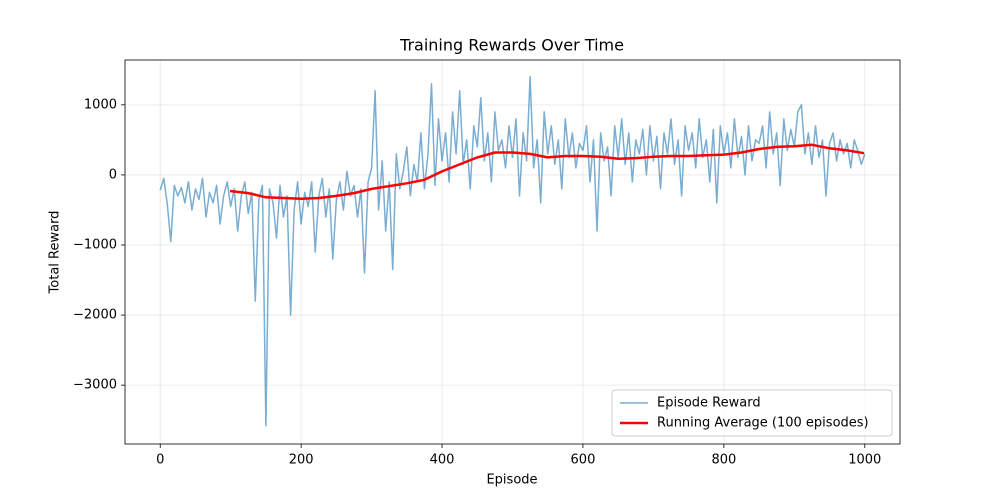 The height and width of the screenshot is (500, 1000). I want to click on x-tick-label: 600, so click(583, 460).